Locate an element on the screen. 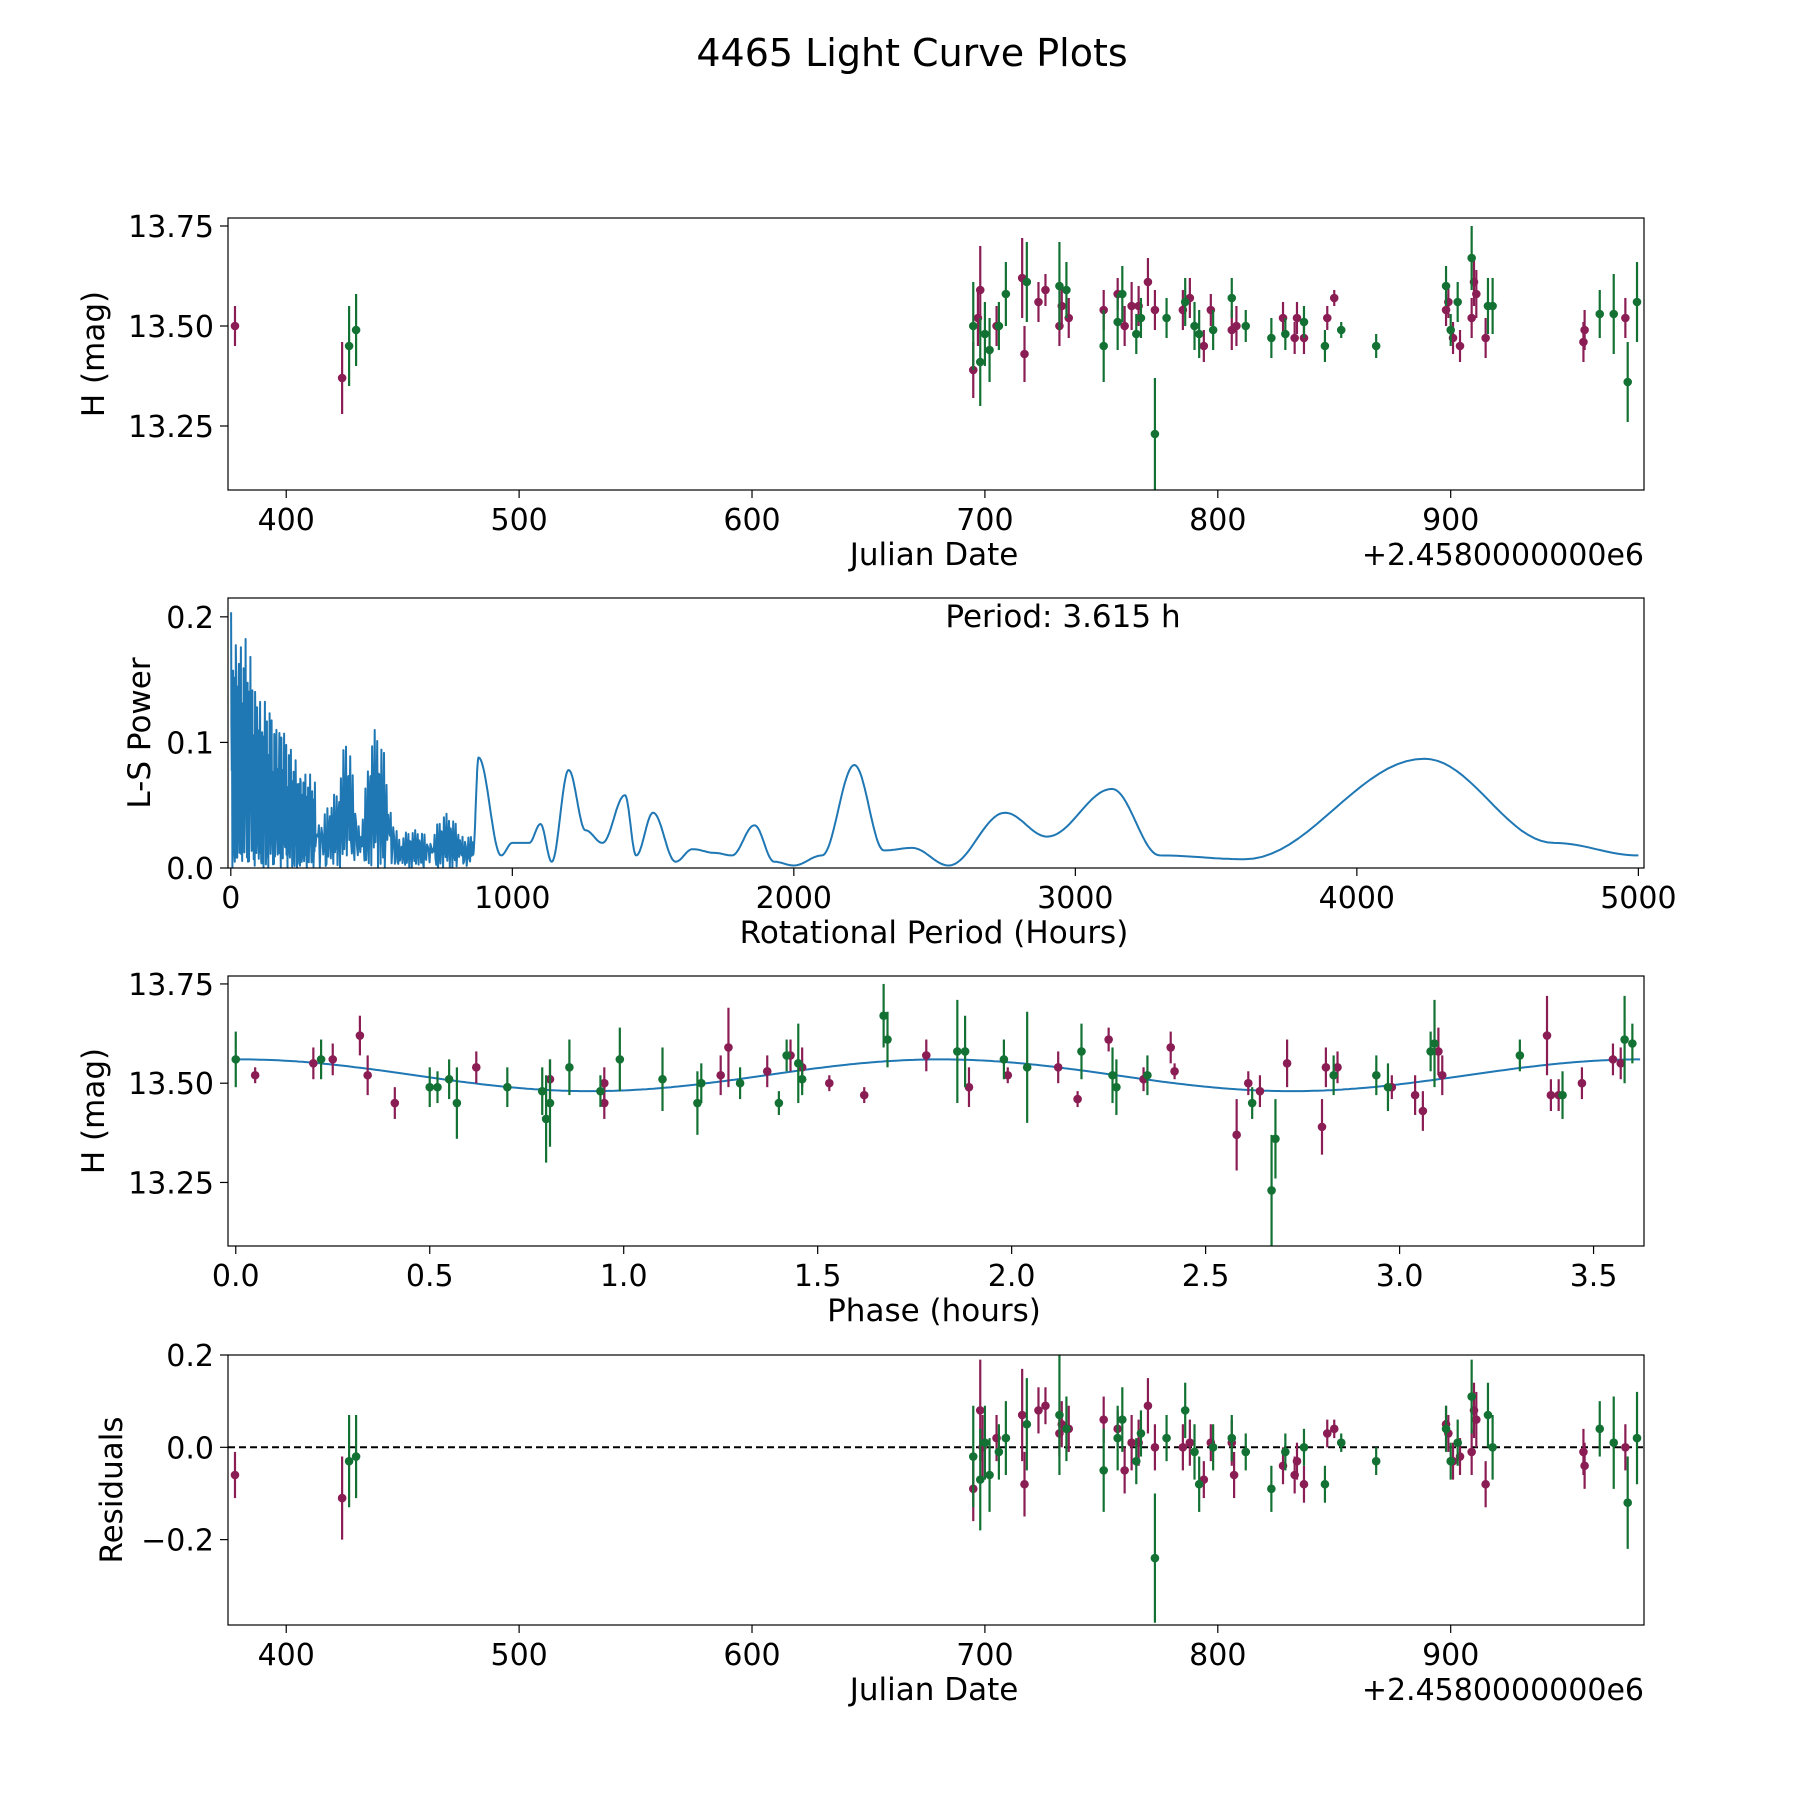 Image resolution: width=1800 pixels, height=1805 pixels. x-tick-label: 1.0 is located at coordinates (624, 1276).